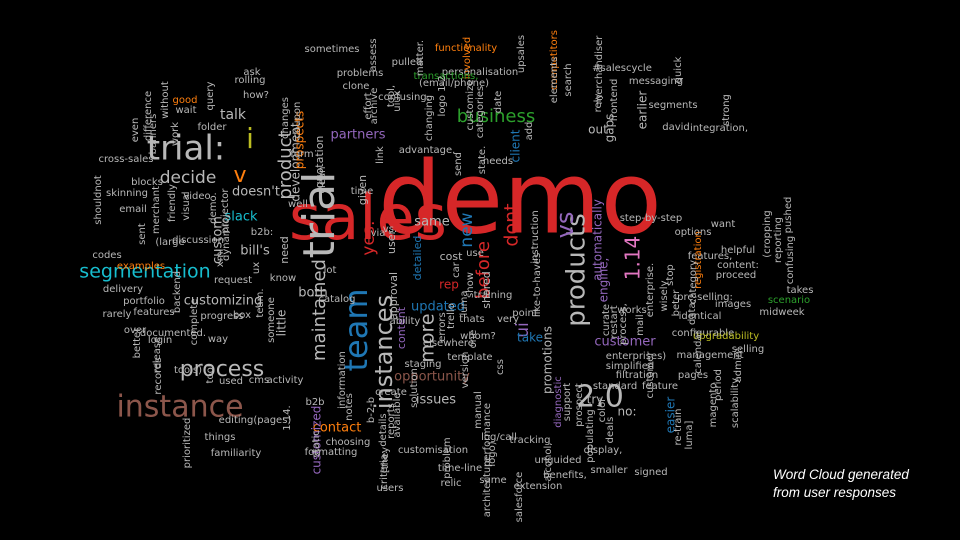  I want to click on cloud-word-cms: cms, so click(259, 380).